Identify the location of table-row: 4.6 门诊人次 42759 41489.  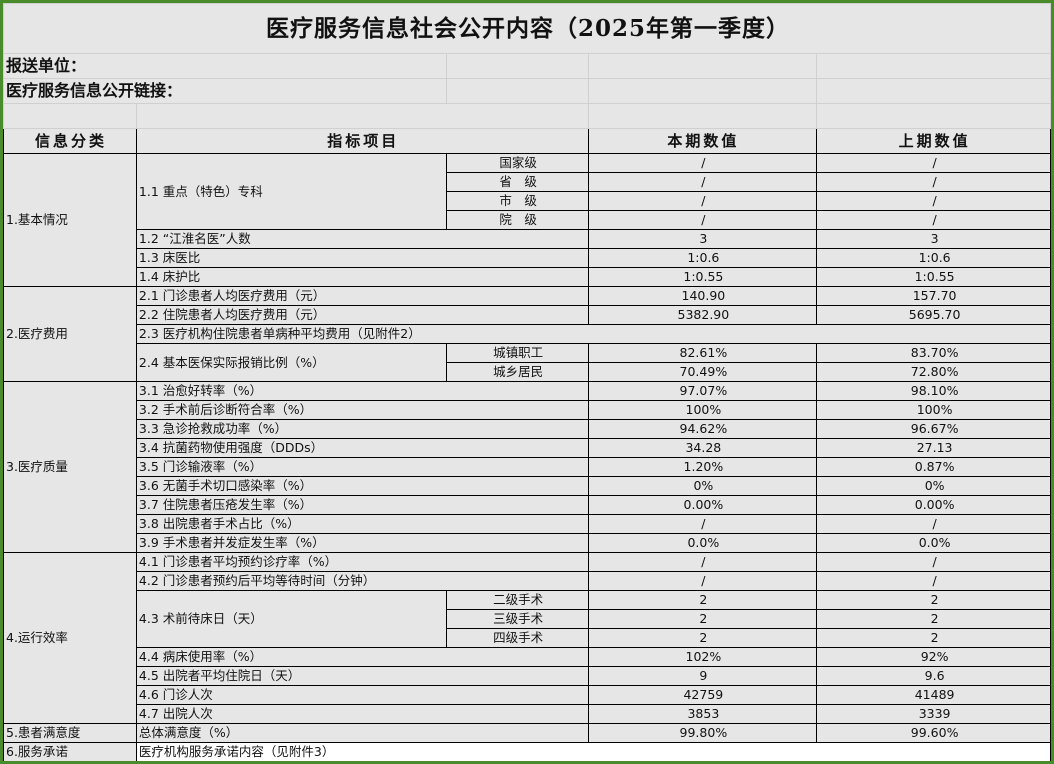
(527, 695).